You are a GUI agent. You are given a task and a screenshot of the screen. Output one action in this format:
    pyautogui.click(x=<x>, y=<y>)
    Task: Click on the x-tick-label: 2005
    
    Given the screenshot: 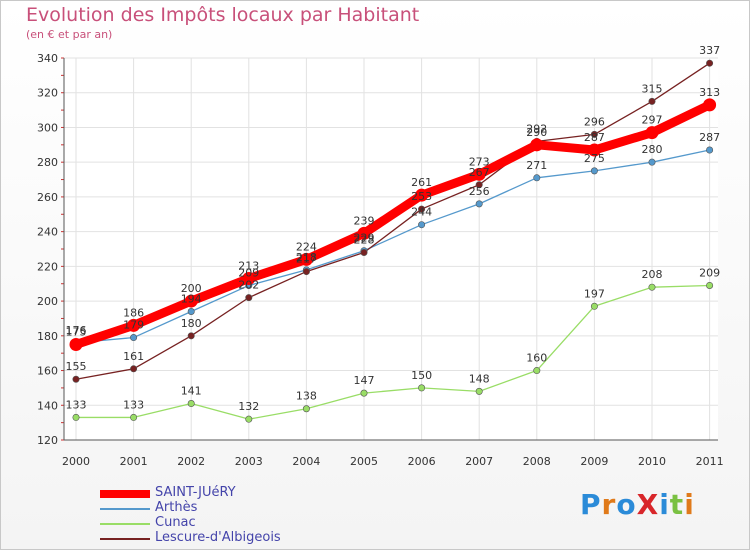 What is the action you would take?
    pyautogui.click(x=364, y=461)
    